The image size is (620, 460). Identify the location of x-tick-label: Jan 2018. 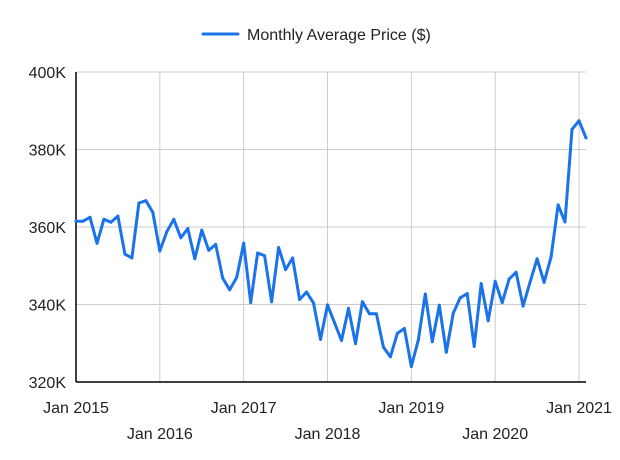
(328, 434).